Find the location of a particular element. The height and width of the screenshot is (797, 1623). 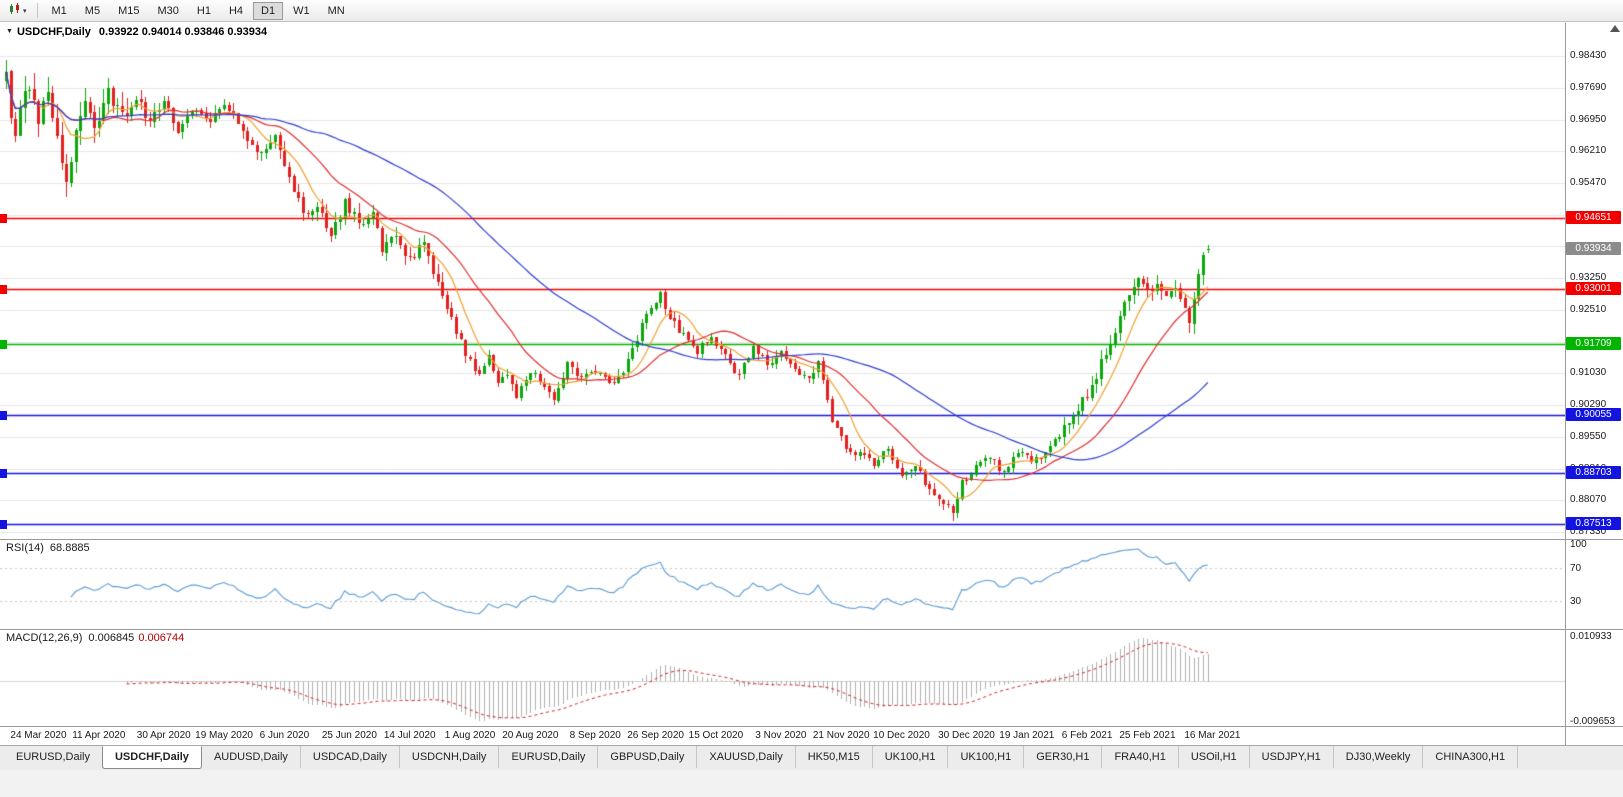

chart-tab-11-ger30: GER30,H1 is located at coordinates (1063, 757).